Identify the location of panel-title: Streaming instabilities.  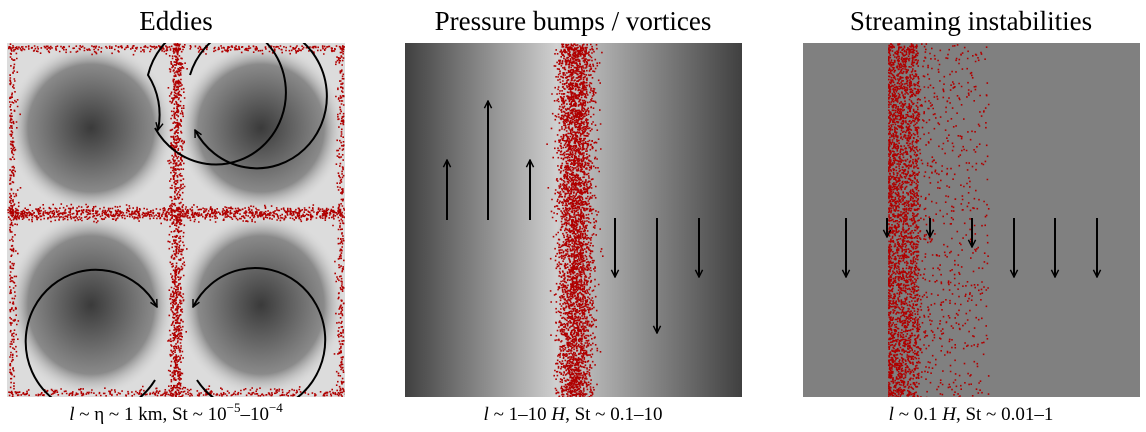
(971, 21).